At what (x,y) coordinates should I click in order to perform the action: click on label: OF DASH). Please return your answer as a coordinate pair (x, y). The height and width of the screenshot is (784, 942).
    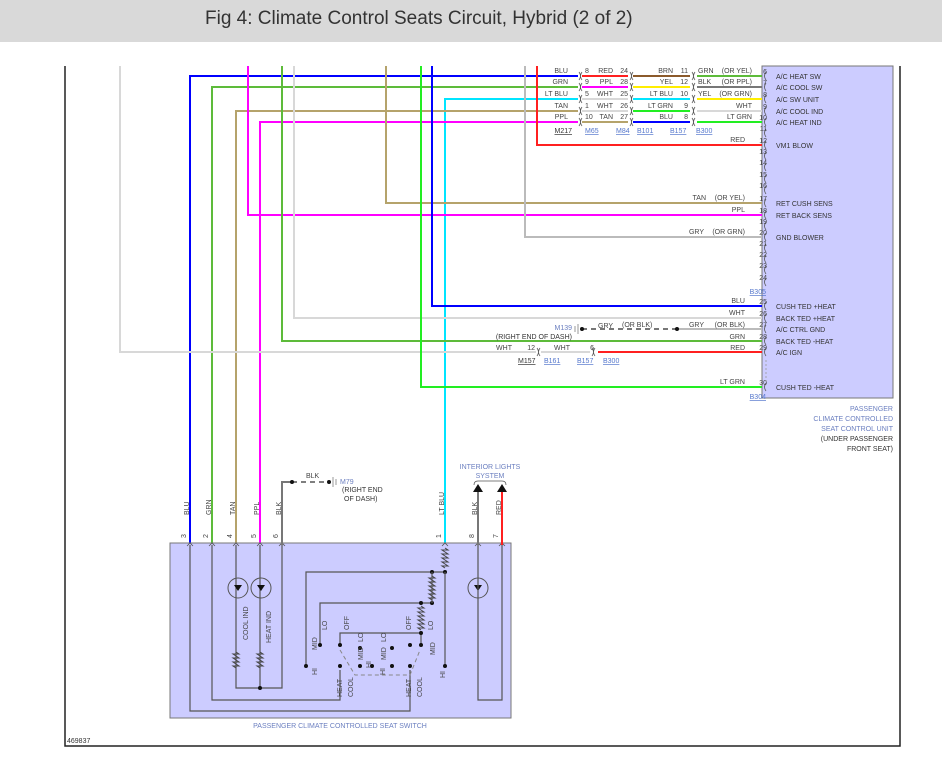
    Looking at the image, I should click on (360, 499).